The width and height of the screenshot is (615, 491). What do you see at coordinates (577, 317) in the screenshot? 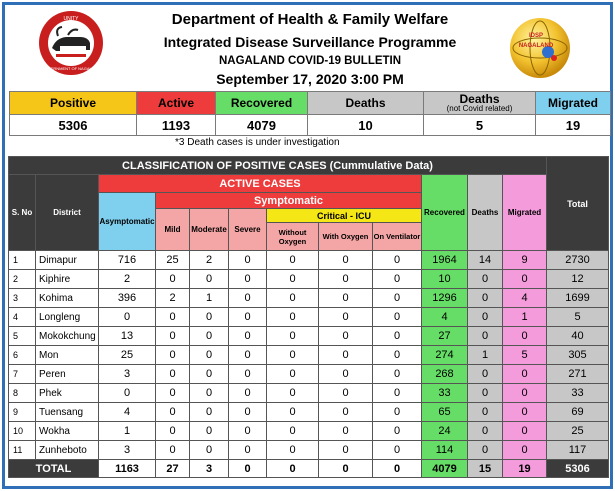
I see `total-cell: 5` at bounding box center [577, 317].